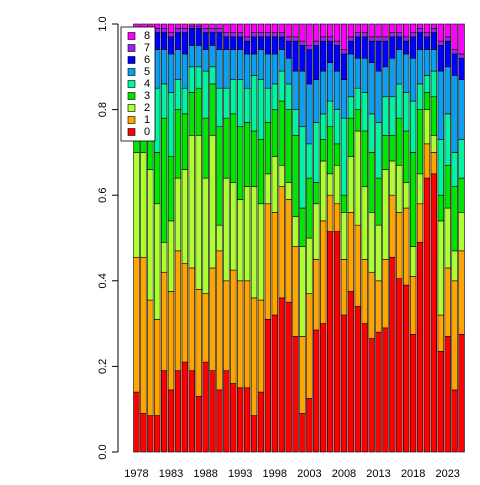 The width and height of the screenshot is (480, 485). Describe the element at coordinates (147, 84) in the screenshot. I see `legend-label: 4` at that location.